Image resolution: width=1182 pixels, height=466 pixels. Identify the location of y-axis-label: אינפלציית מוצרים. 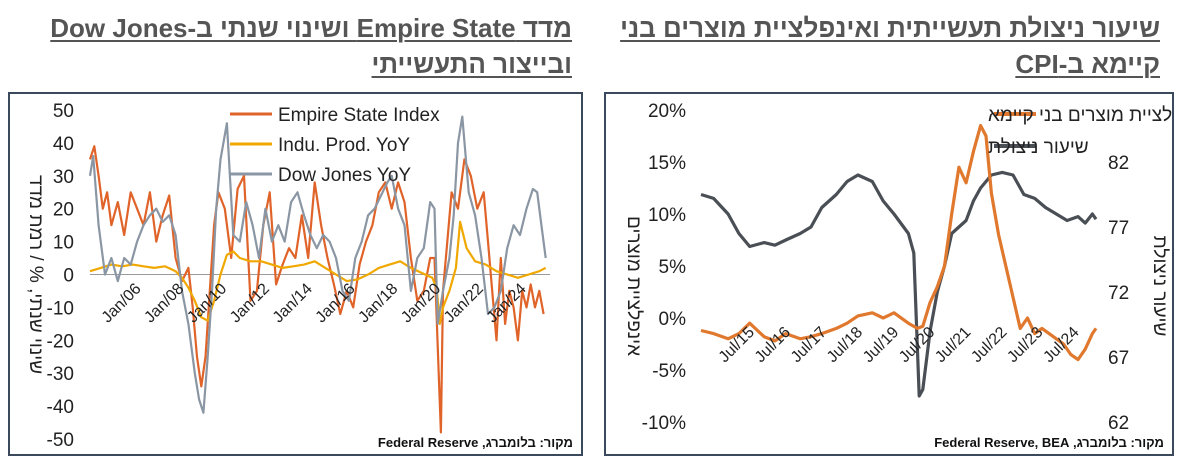
(633, 286).